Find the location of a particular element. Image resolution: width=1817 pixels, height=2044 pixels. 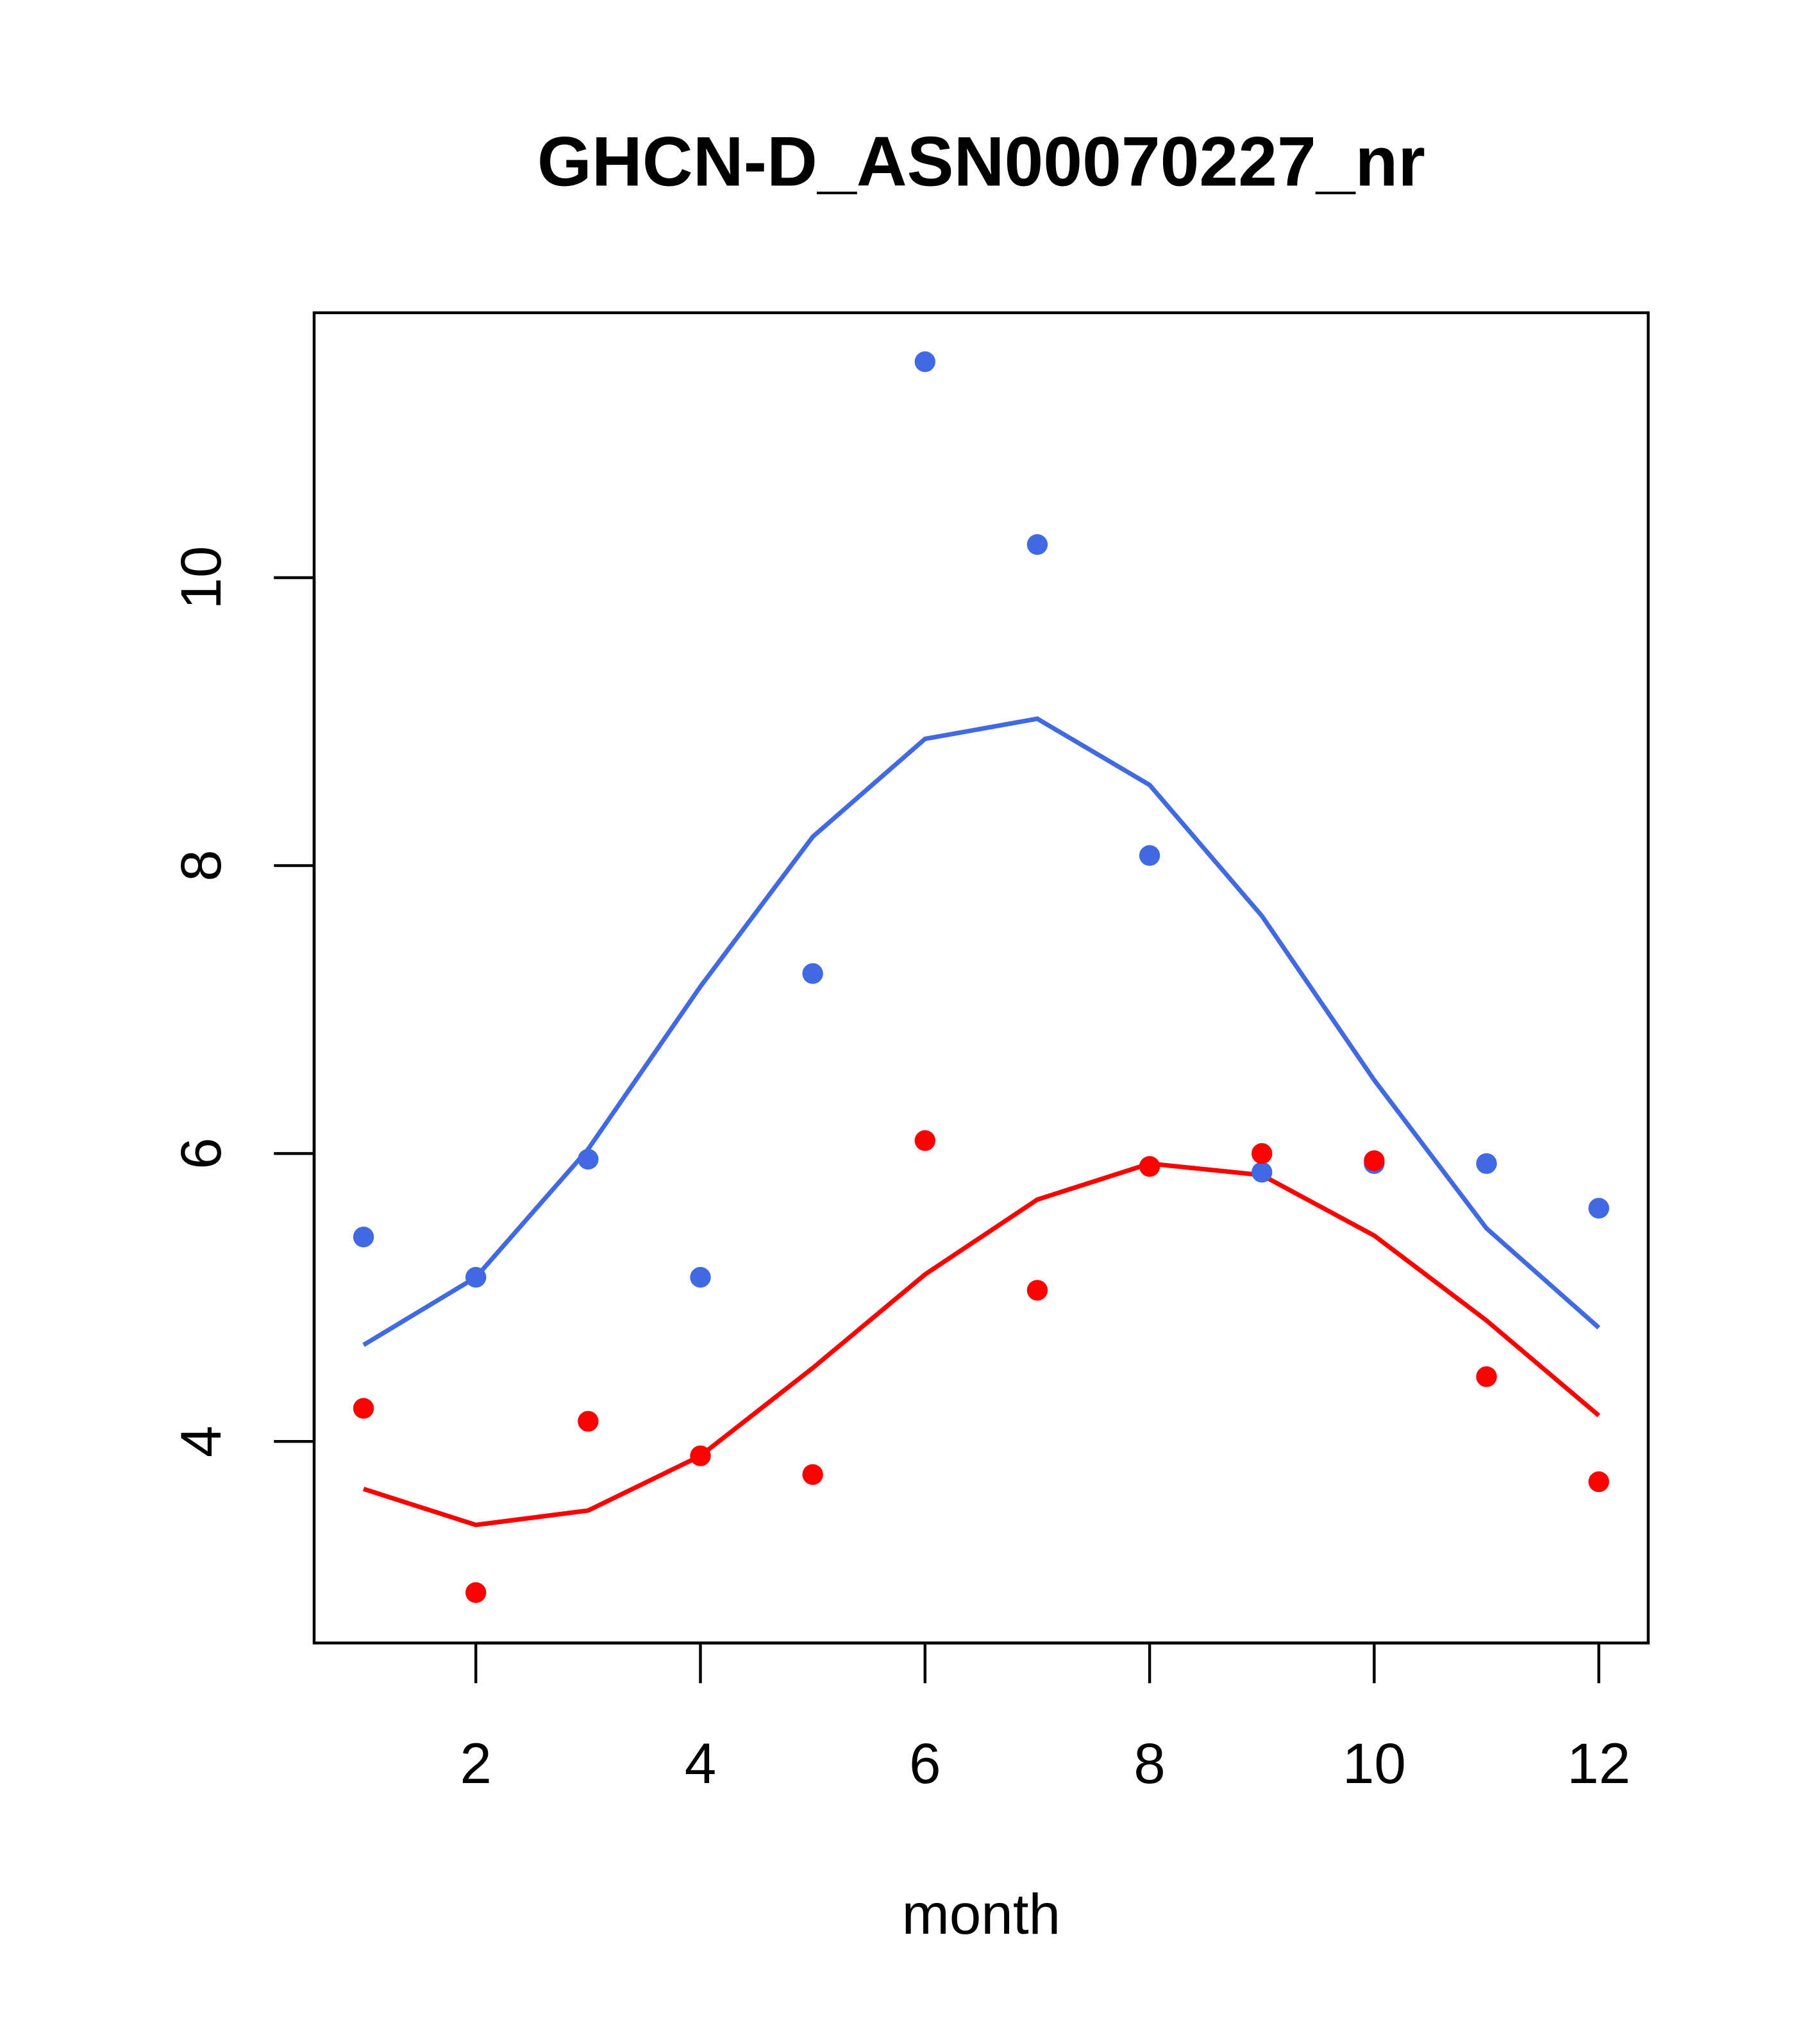

x-tick-label: 12 is located at coordinates (1598, 1763).